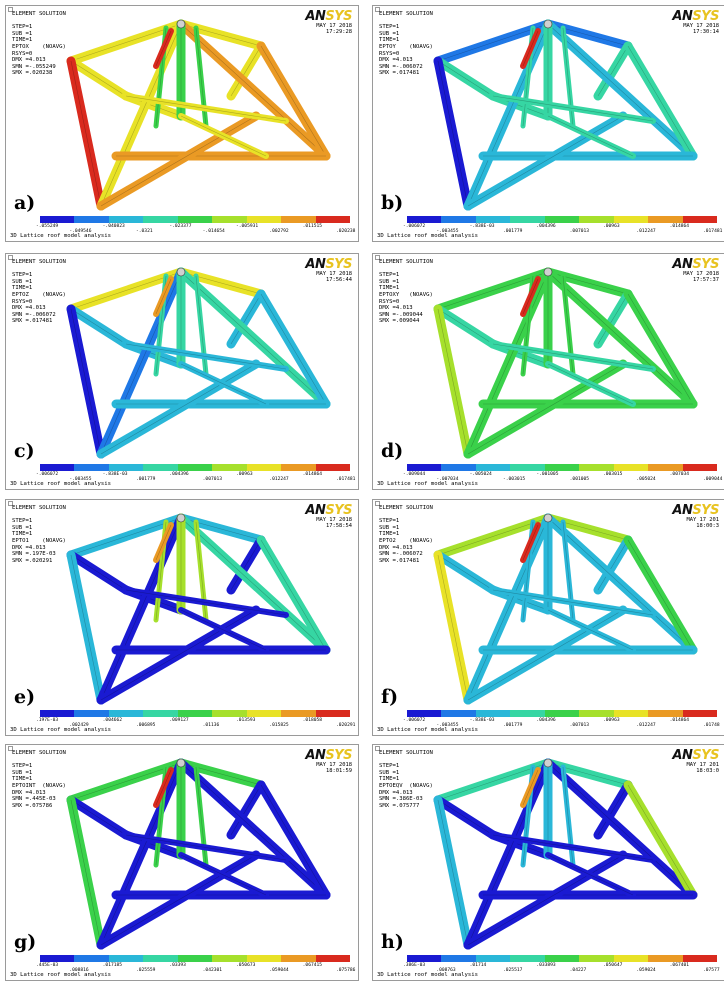 The height and width of the screenshot is (982, 724). I want to click on member-brace-d, so click(590, 136).